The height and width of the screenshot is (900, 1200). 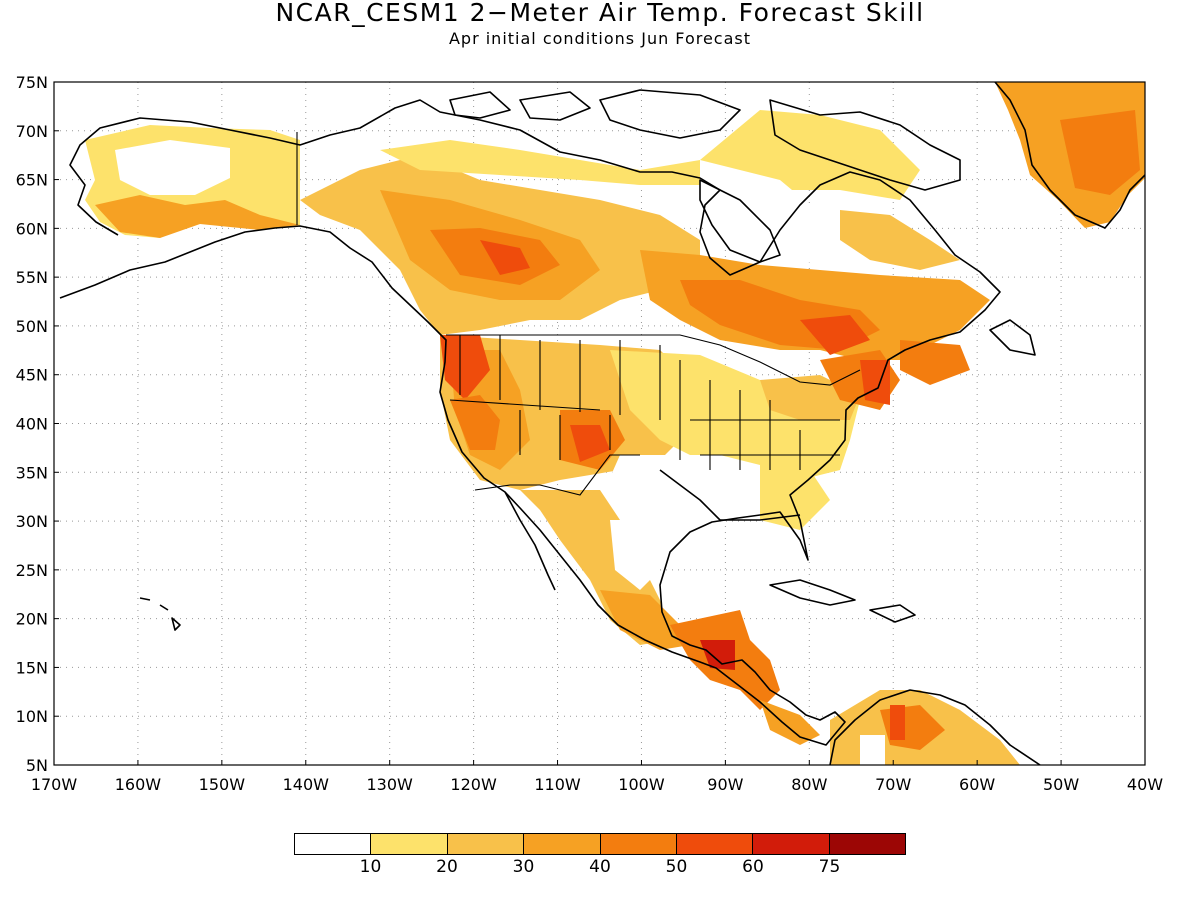 I want to click on lon-tick-label: 90W, so click(x=725, y=784).